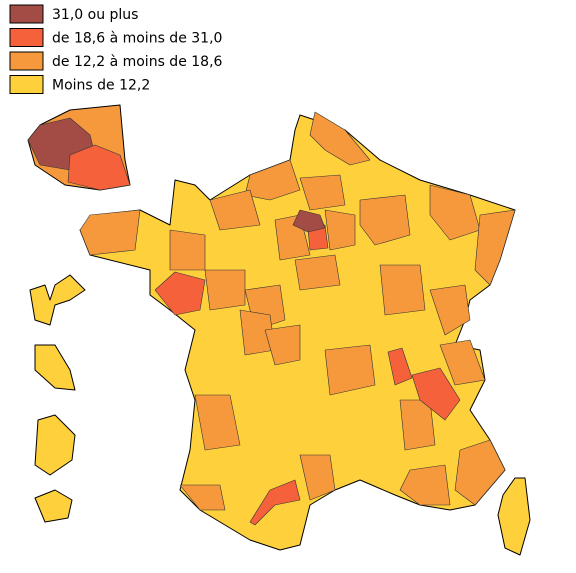  What do you see at coordinates (137, 39) in the screenshot?
I see `legend-label: de 18,6 à moins de 31,0` at bounding box center [137, 39].